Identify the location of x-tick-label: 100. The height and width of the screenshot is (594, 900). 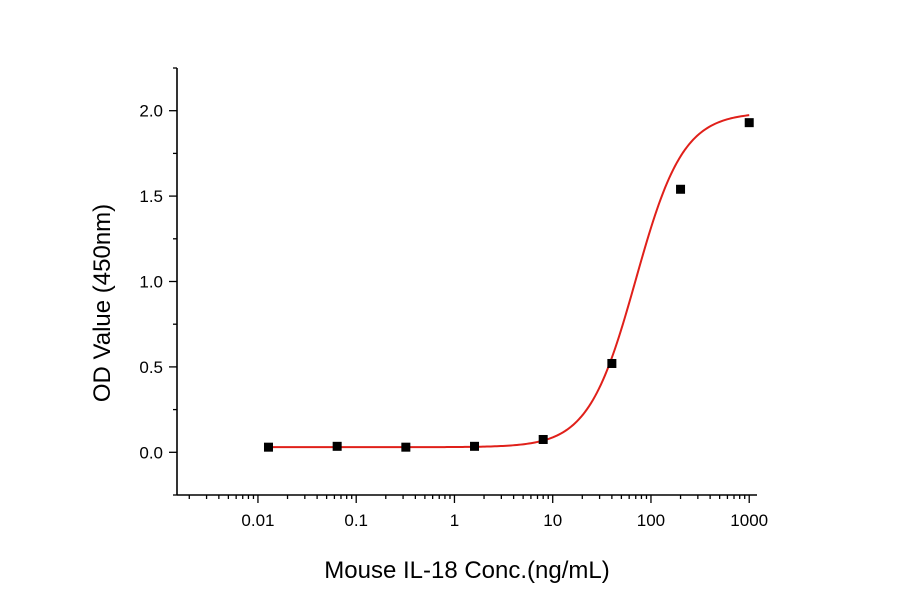
(651, 520).